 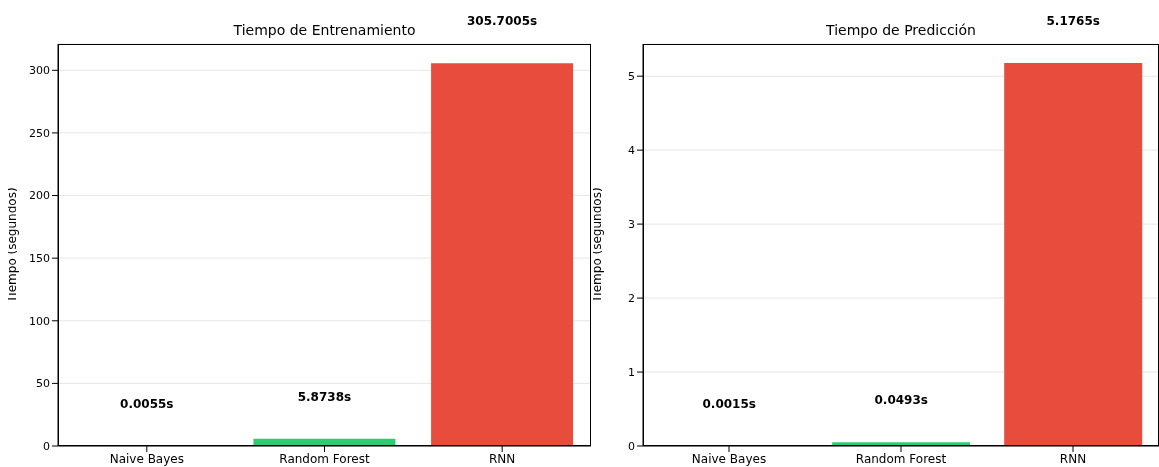 I want to click on y-tick-label: 300, so click(x=39, y=71).